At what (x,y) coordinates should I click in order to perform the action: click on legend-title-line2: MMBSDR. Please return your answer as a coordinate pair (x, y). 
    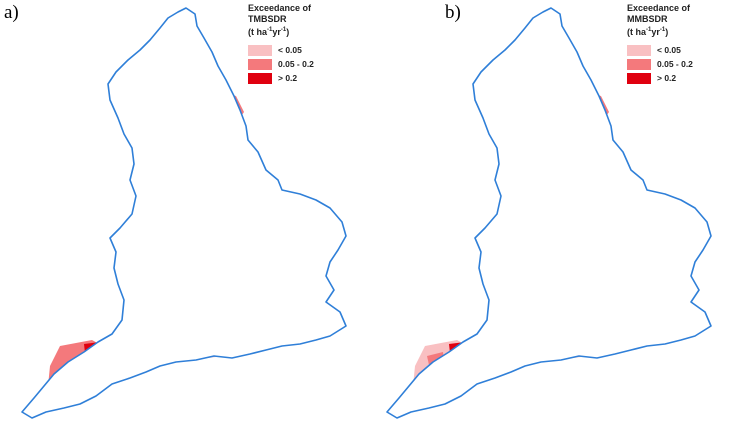
    Looking at the image, I should click on (647, 19).